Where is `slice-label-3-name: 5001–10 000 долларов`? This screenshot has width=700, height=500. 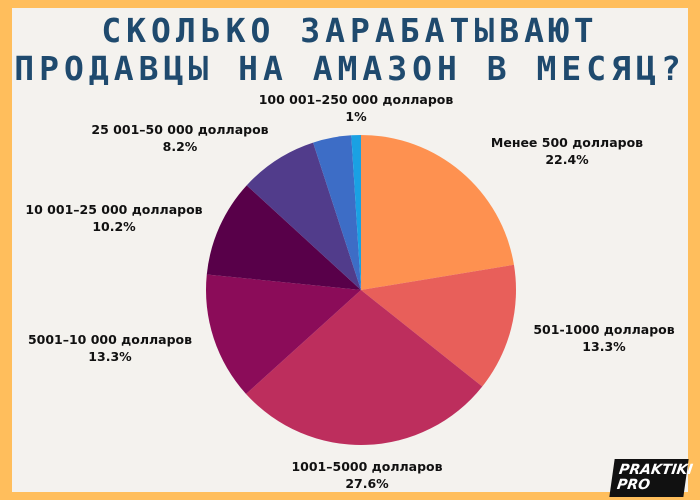
slice-label-3-name: 5001–10 000 долларов is located at coordinates (110, 339).